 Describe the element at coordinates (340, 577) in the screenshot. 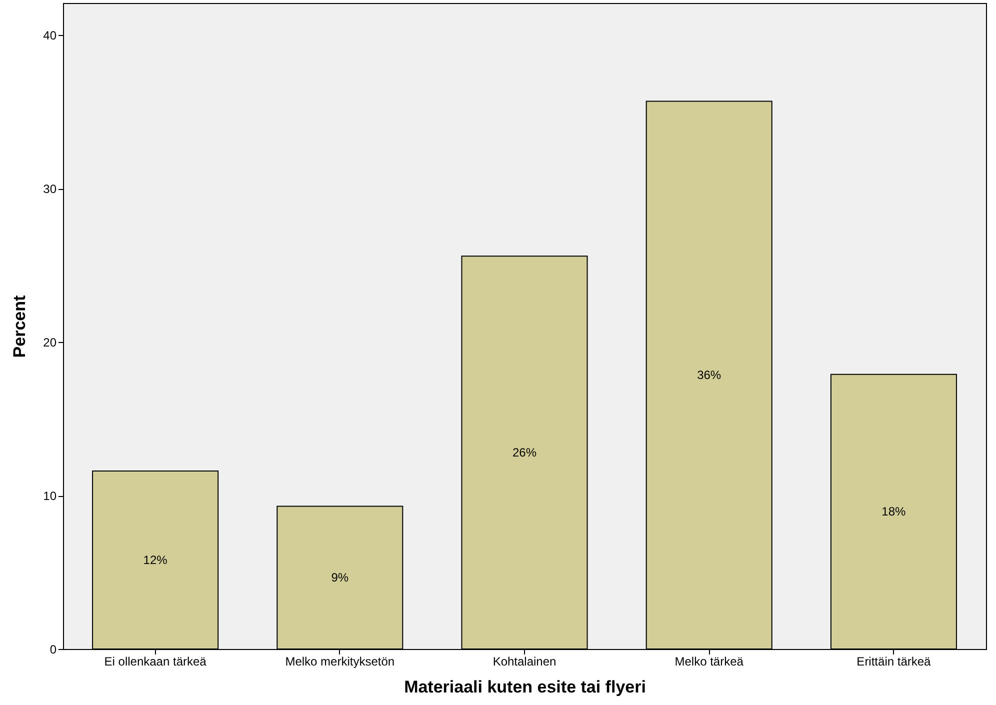

I see `data-label: 9%` at that location.